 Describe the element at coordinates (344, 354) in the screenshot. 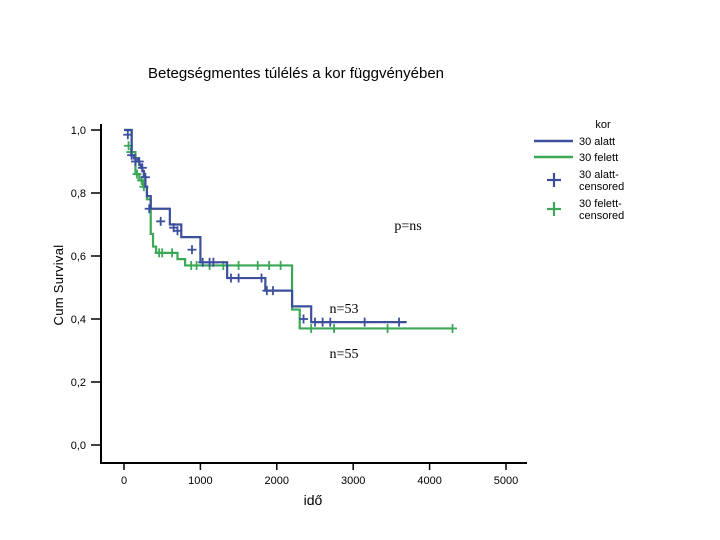

I see `annotation-n-felett: n=55` at that location.